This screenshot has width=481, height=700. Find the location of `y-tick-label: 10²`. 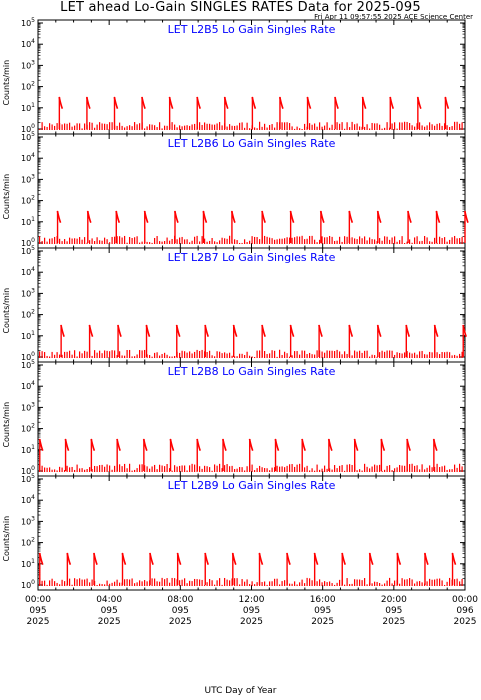

y-tick-label: 10² is located at coordinates (28, 542).